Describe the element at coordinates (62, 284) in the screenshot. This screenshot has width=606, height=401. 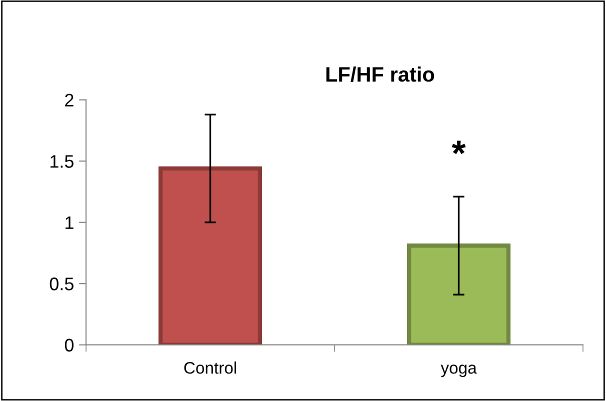
I see `y-tick-label: 0.5` at that location.